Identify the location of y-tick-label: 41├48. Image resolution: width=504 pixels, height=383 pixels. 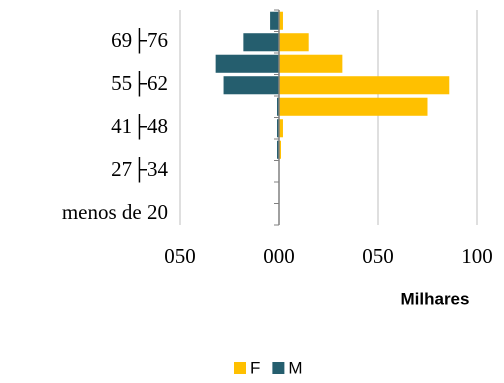
(139, 126).